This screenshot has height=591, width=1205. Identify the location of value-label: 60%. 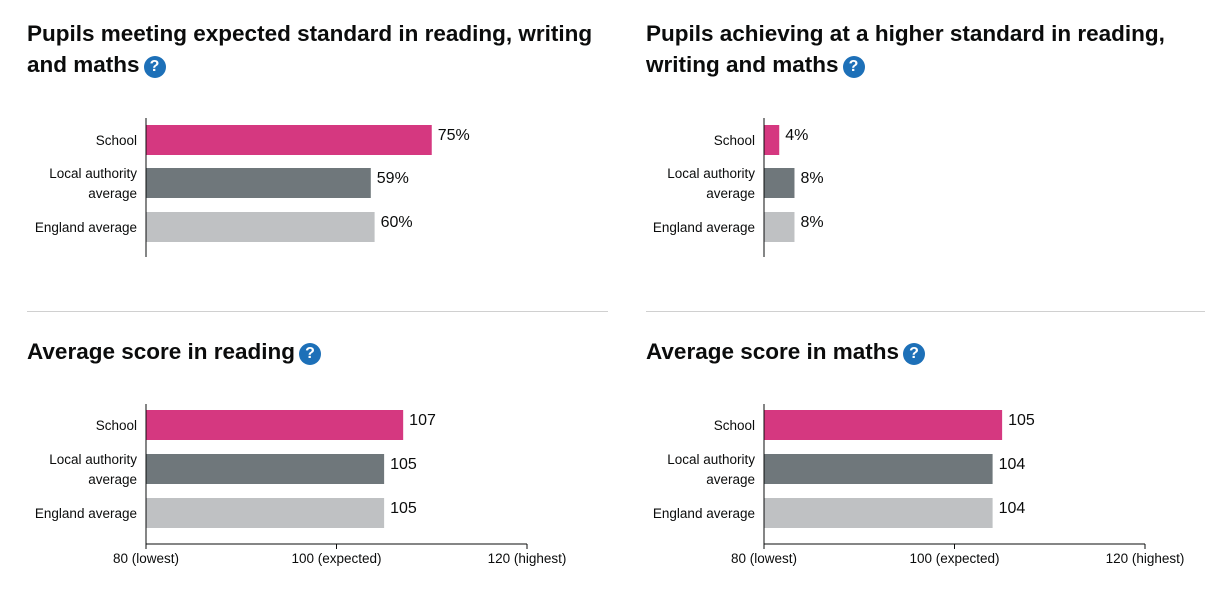
(397, 222).